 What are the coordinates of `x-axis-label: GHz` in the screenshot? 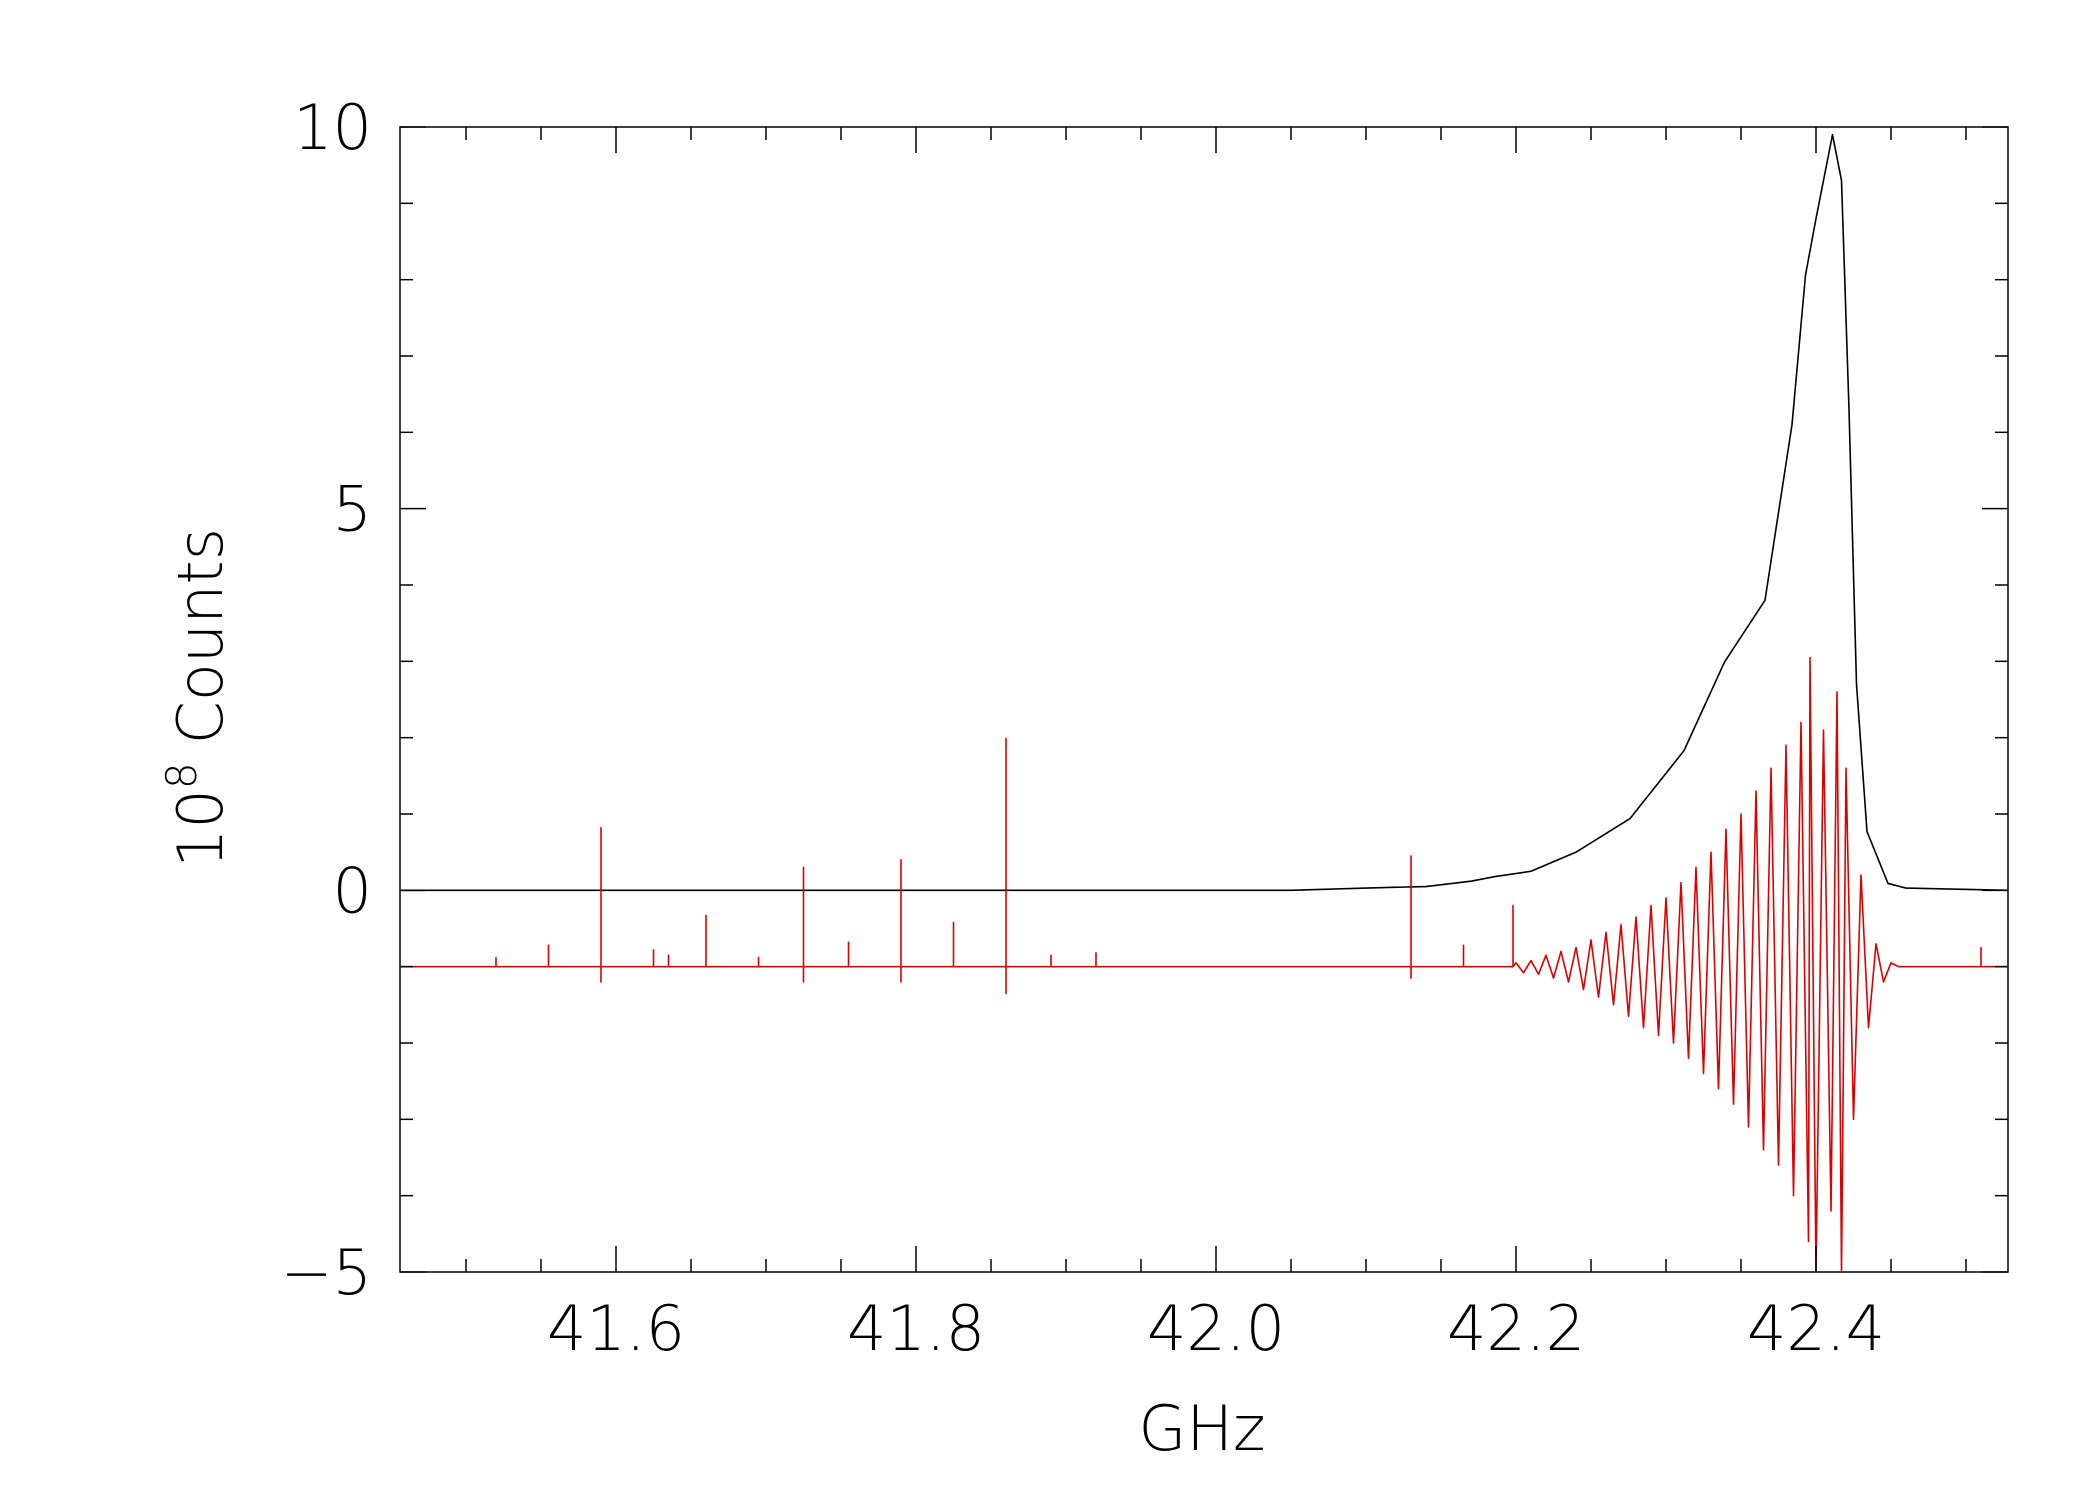 It's located at (1201, 1428).